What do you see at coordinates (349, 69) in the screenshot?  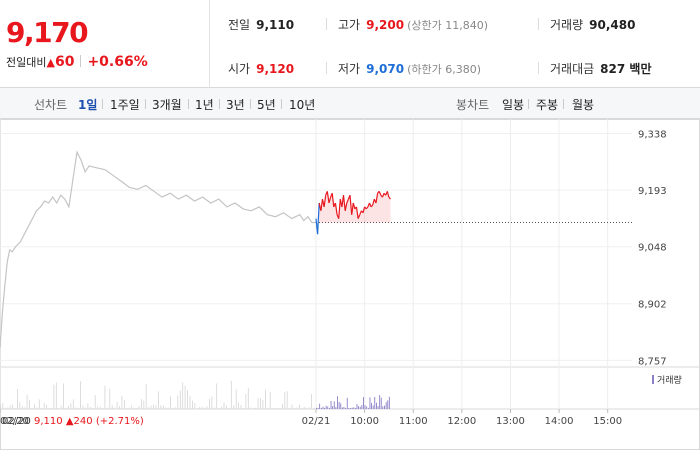 I see `stat-label: 저가` at bounding box center [349, 69].